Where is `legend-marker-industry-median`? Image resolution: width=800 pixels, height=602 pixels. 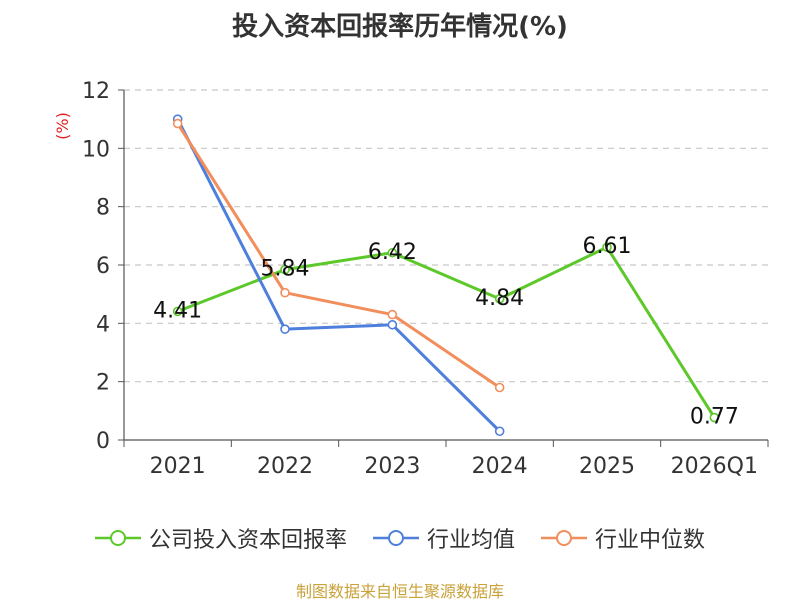
legend-marker-industry-median is located at coordinates (564, 538).